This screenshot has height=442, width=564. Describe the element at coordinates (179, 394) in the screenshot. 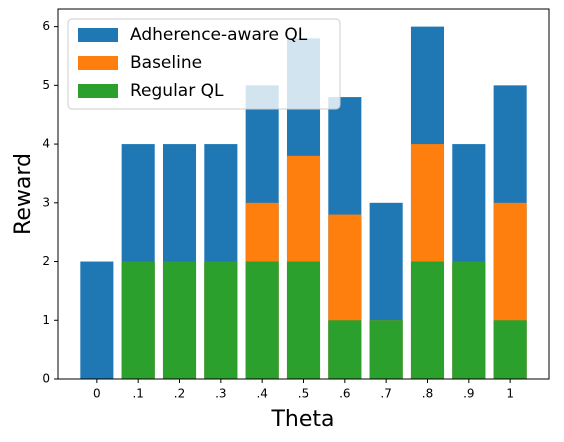

I see `x-tick-label: .2` at that location.